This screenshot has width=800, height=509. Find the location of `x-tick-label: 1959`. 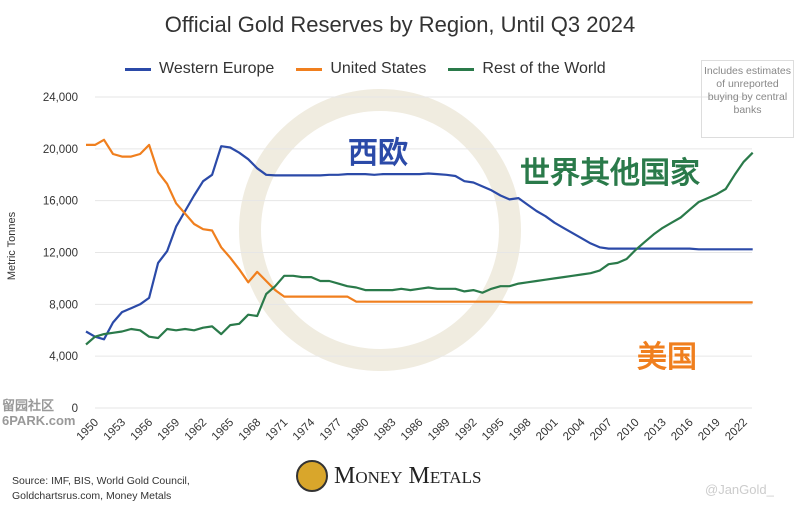

x-tick-label: 1959 is located at coordinates (169, 430).